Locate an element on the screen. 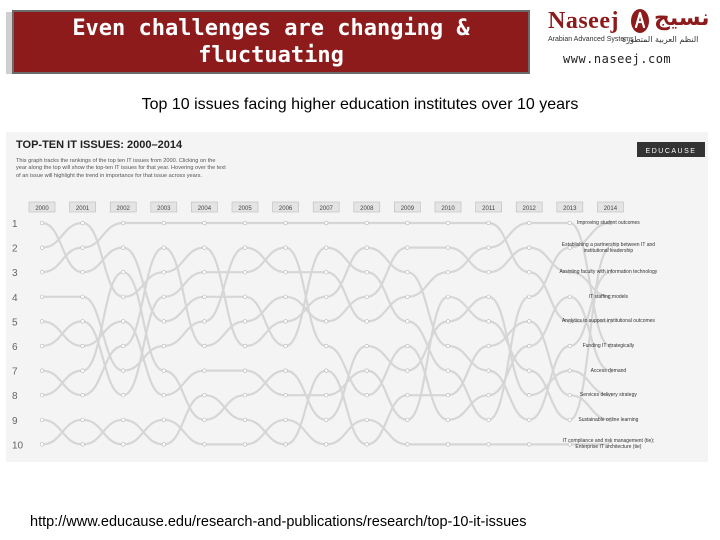 The width and height of the screenshot is (720, 540). point-trend-c-2001 is located at coordinates (82, 247).